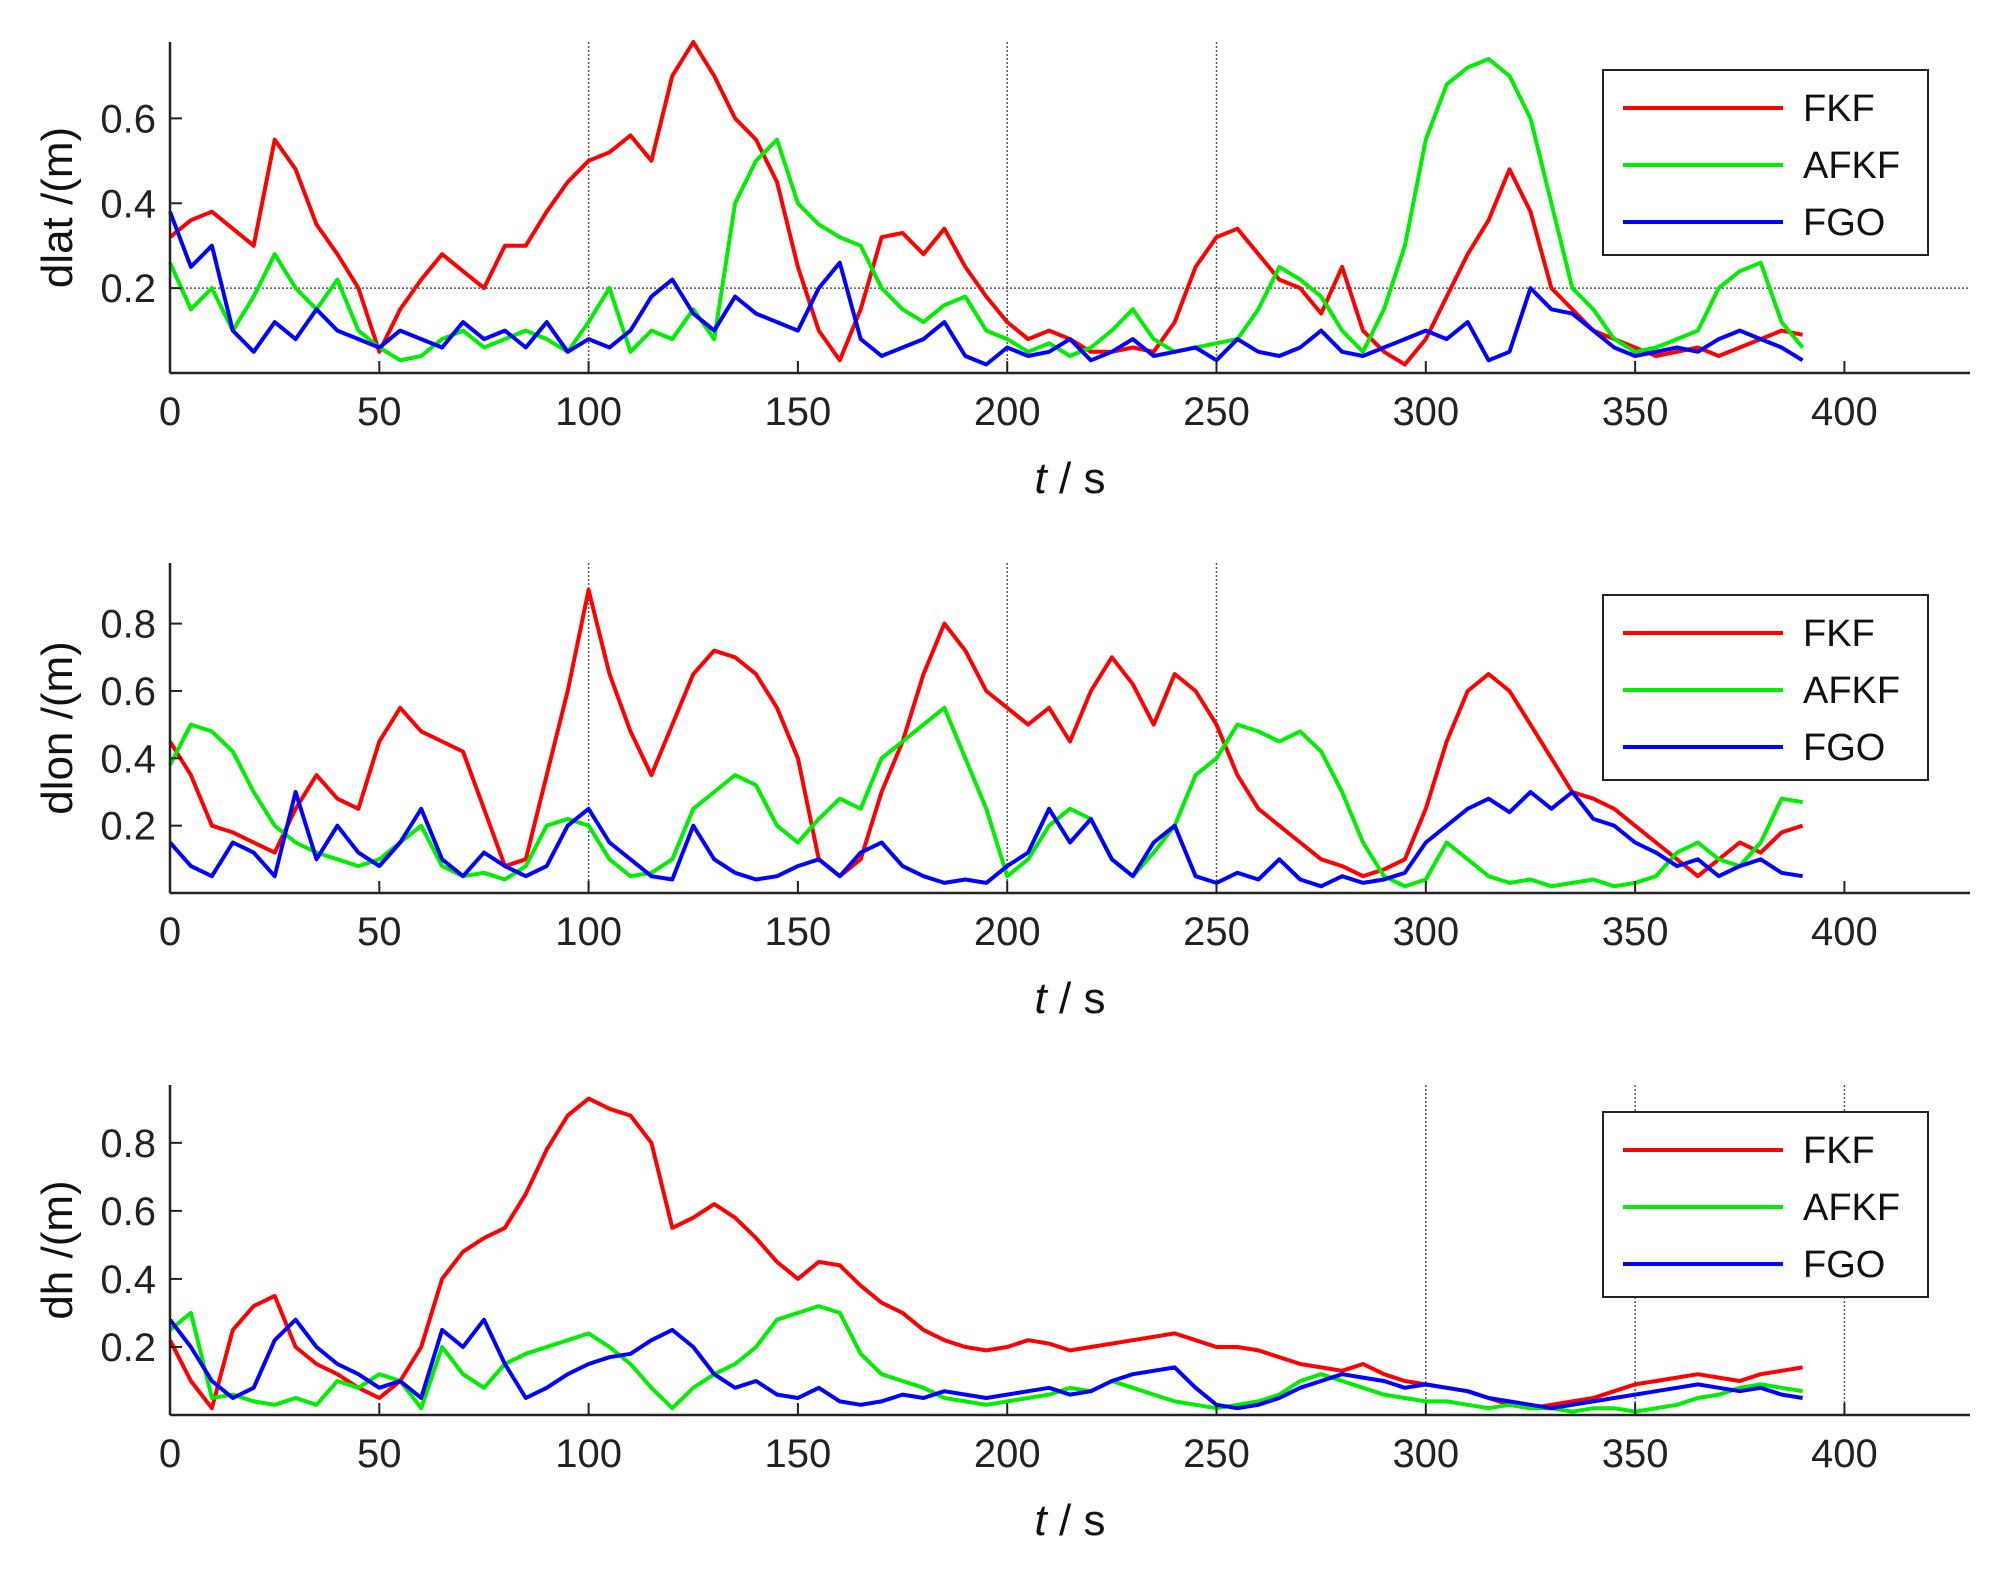 Image resolution: width=2001 pixels, height=1577 pixels. What do you see at coordinates (57, 728) in the screenshot?
I see `y-axis-label: dlon /(m)` at bounding box center [57, 728].